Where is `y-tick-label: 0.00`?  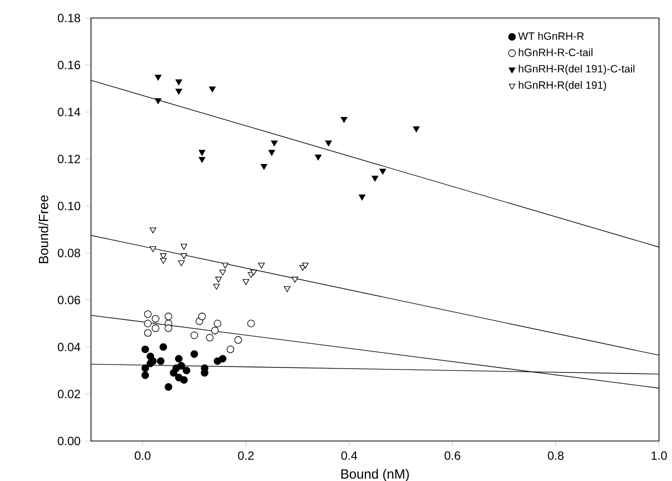 y-tick-label: 0.00 is located at coordinates (69, 441).